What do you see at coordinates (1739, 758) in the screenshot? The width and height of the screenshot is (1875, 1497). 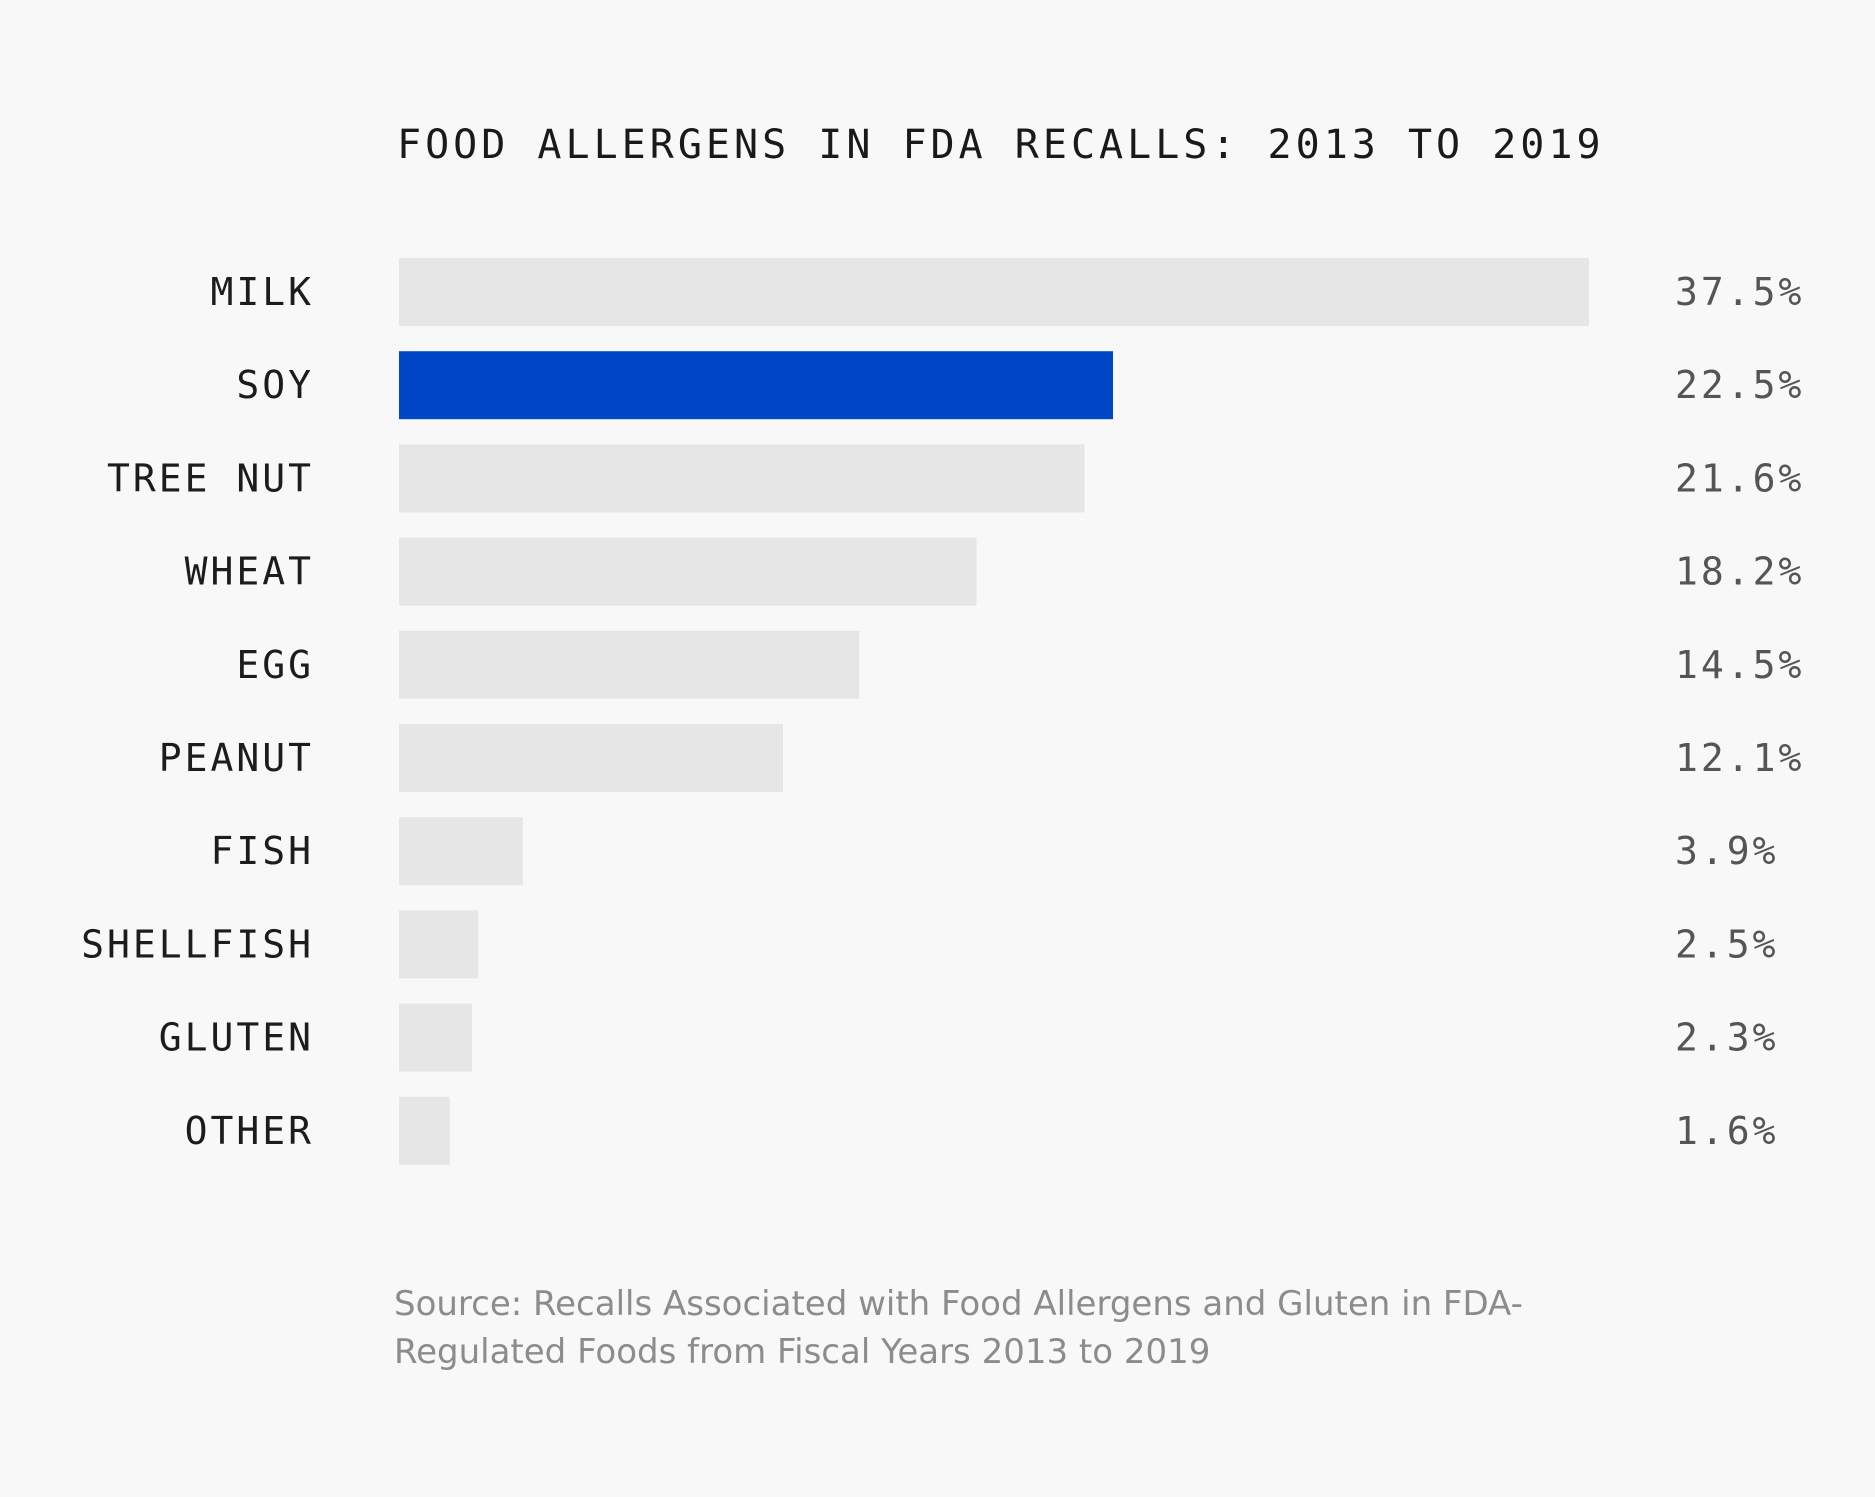 I see `value-label-peanut: 12.1%` at bounding box center [1739, 758].